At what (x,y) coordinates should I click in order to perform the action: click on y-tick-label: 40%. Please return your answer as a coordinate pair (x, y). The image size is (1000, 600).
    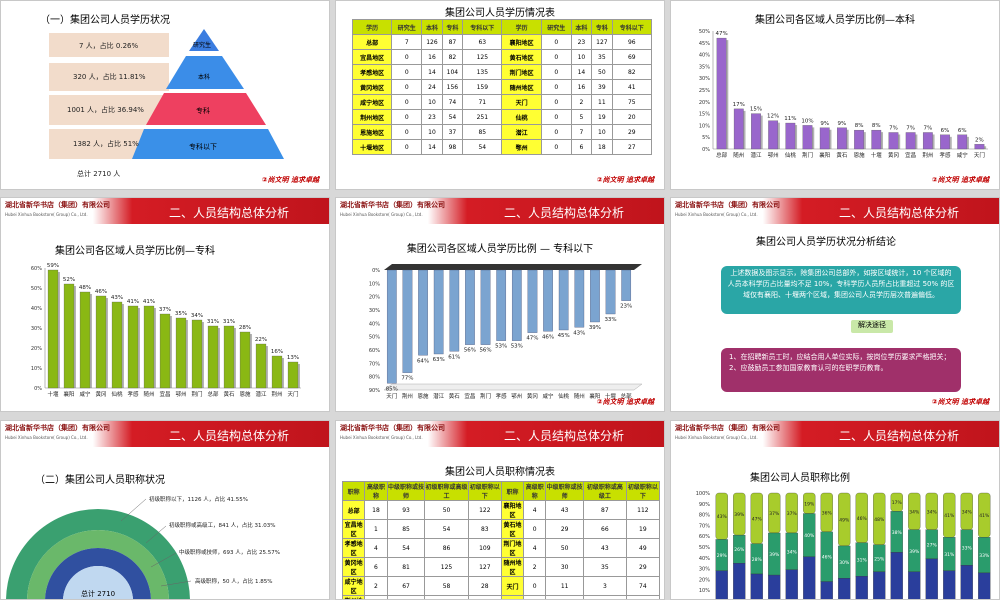
    Looking at the image, I should click on (36, 309).